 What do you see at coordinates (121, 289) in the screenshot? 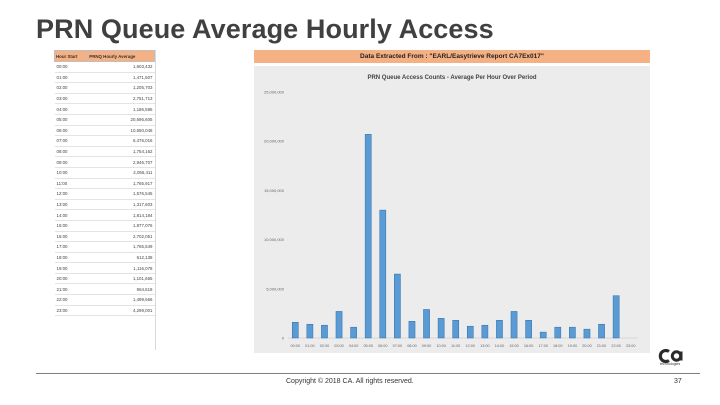
I see `cell-average: 964,618` at bounding box center [121, 289].